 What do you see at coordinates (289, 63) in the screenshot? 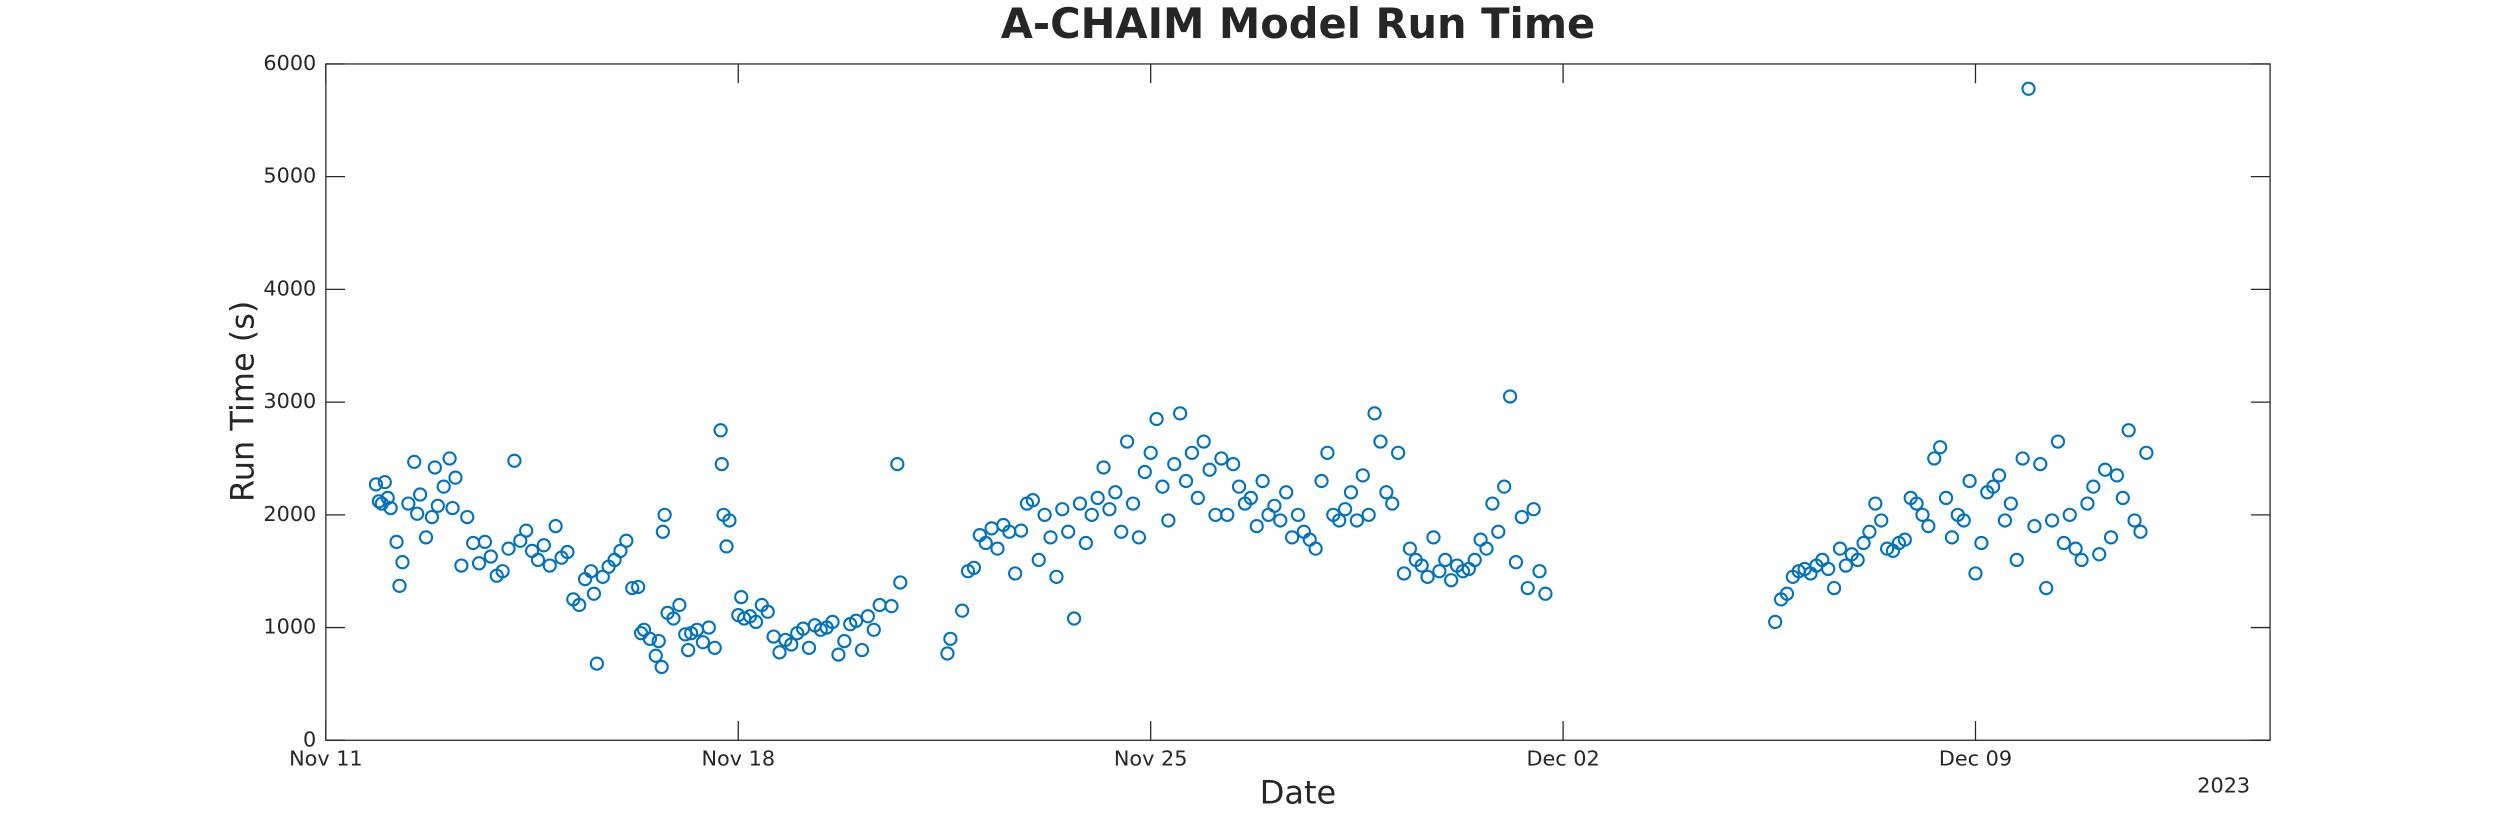
I see `y-tick-label: 6000` at bounding box center [289, 63].